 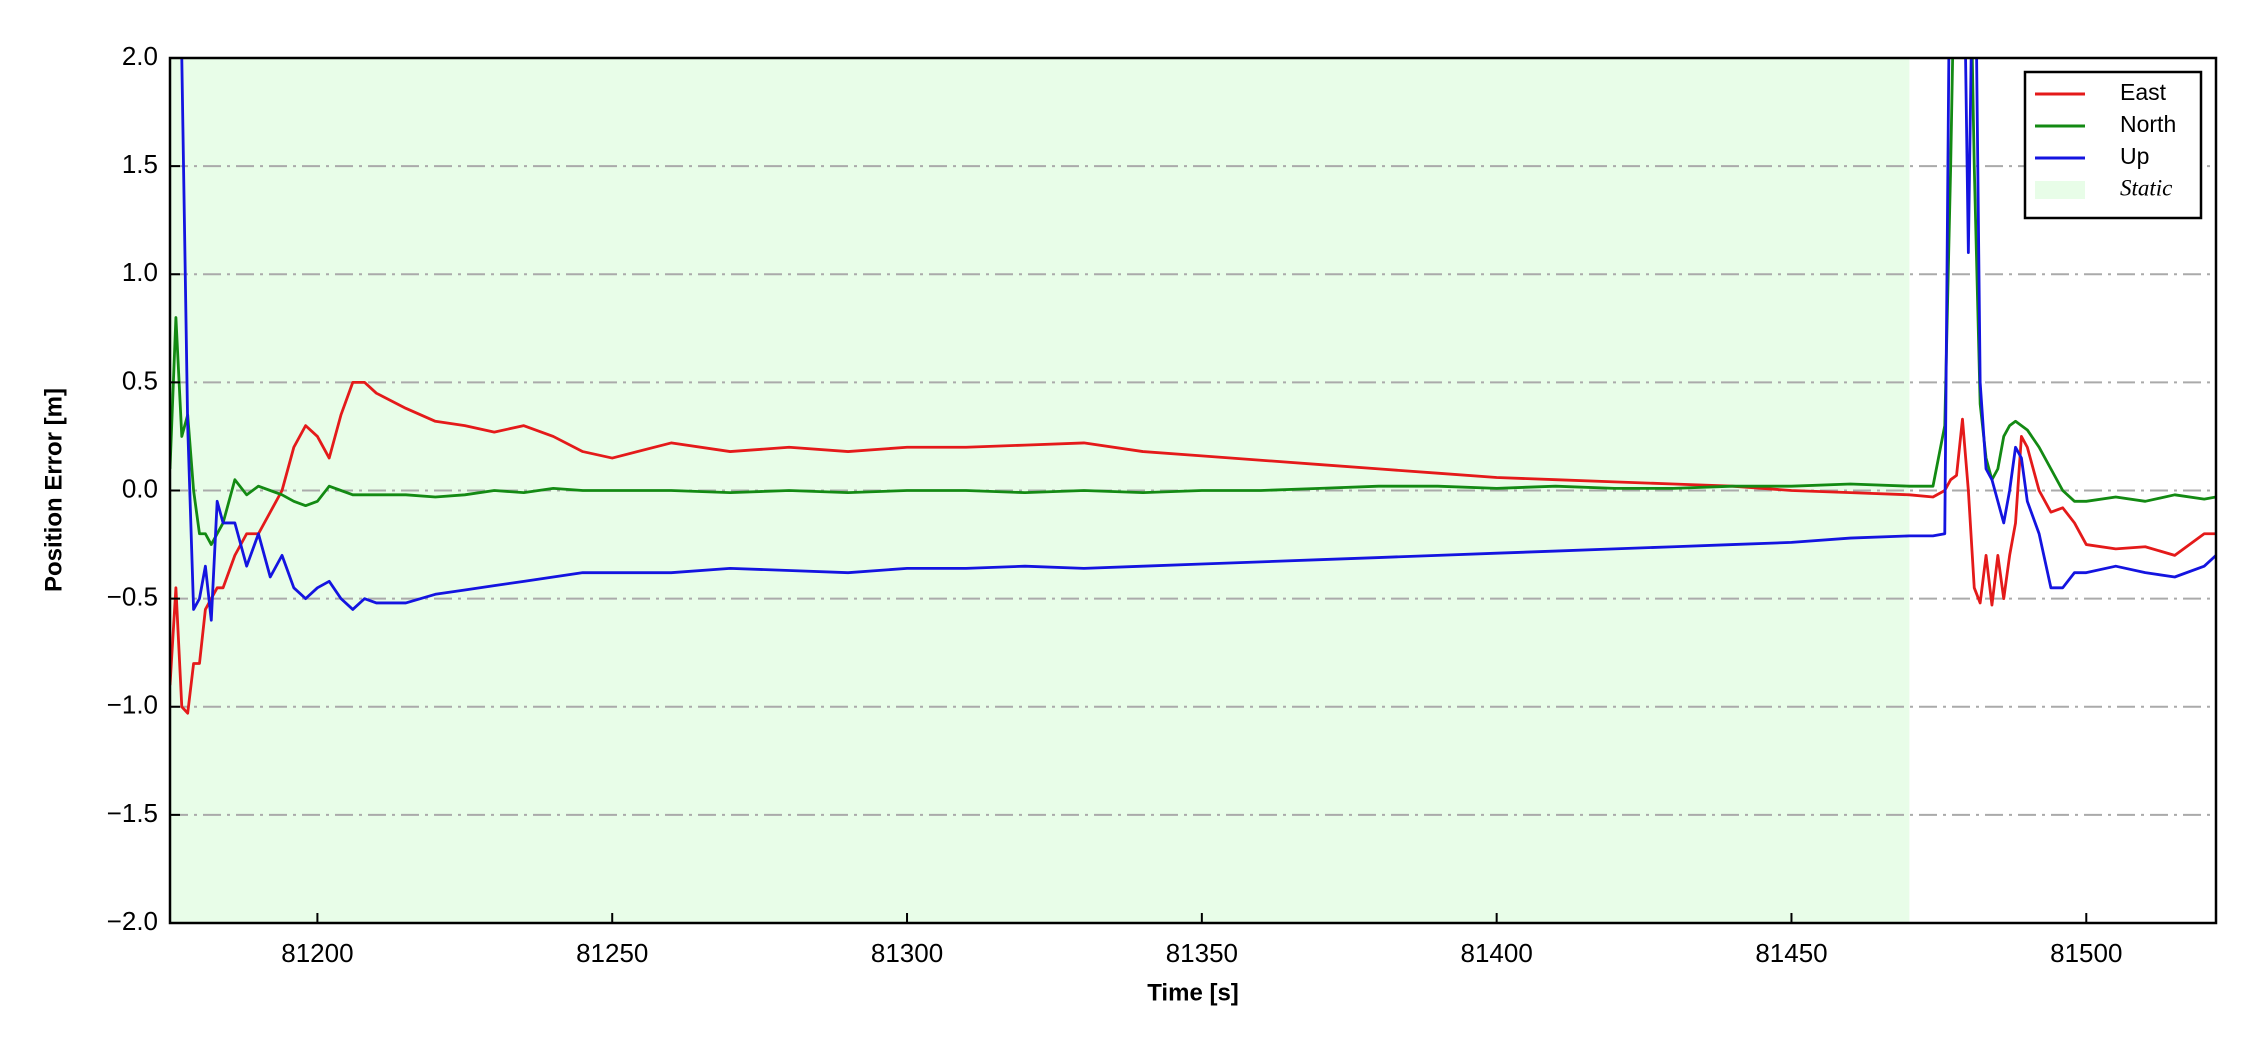 I want to click on legend-swatch, so click(x=2060, y=190).